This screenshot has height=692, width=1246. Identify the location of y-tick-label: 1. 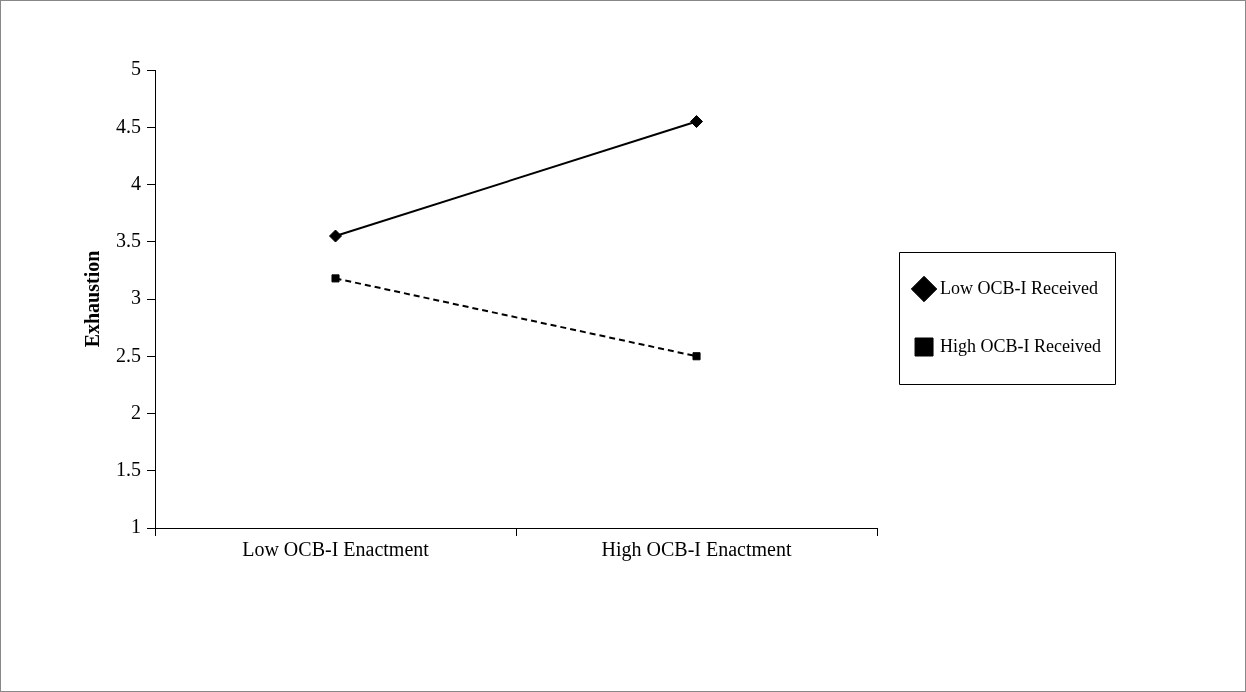
(136, 526).